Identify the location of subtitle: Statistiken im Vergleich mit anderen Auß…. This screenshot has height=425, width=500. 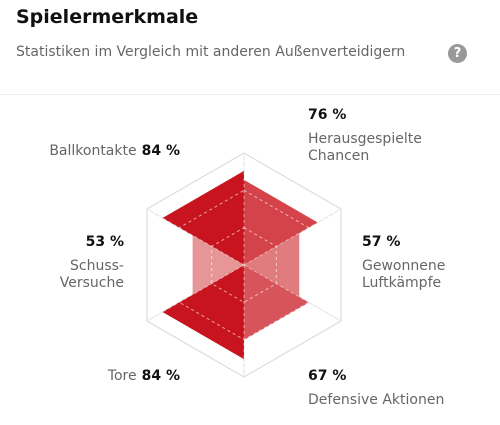
(211, 52).